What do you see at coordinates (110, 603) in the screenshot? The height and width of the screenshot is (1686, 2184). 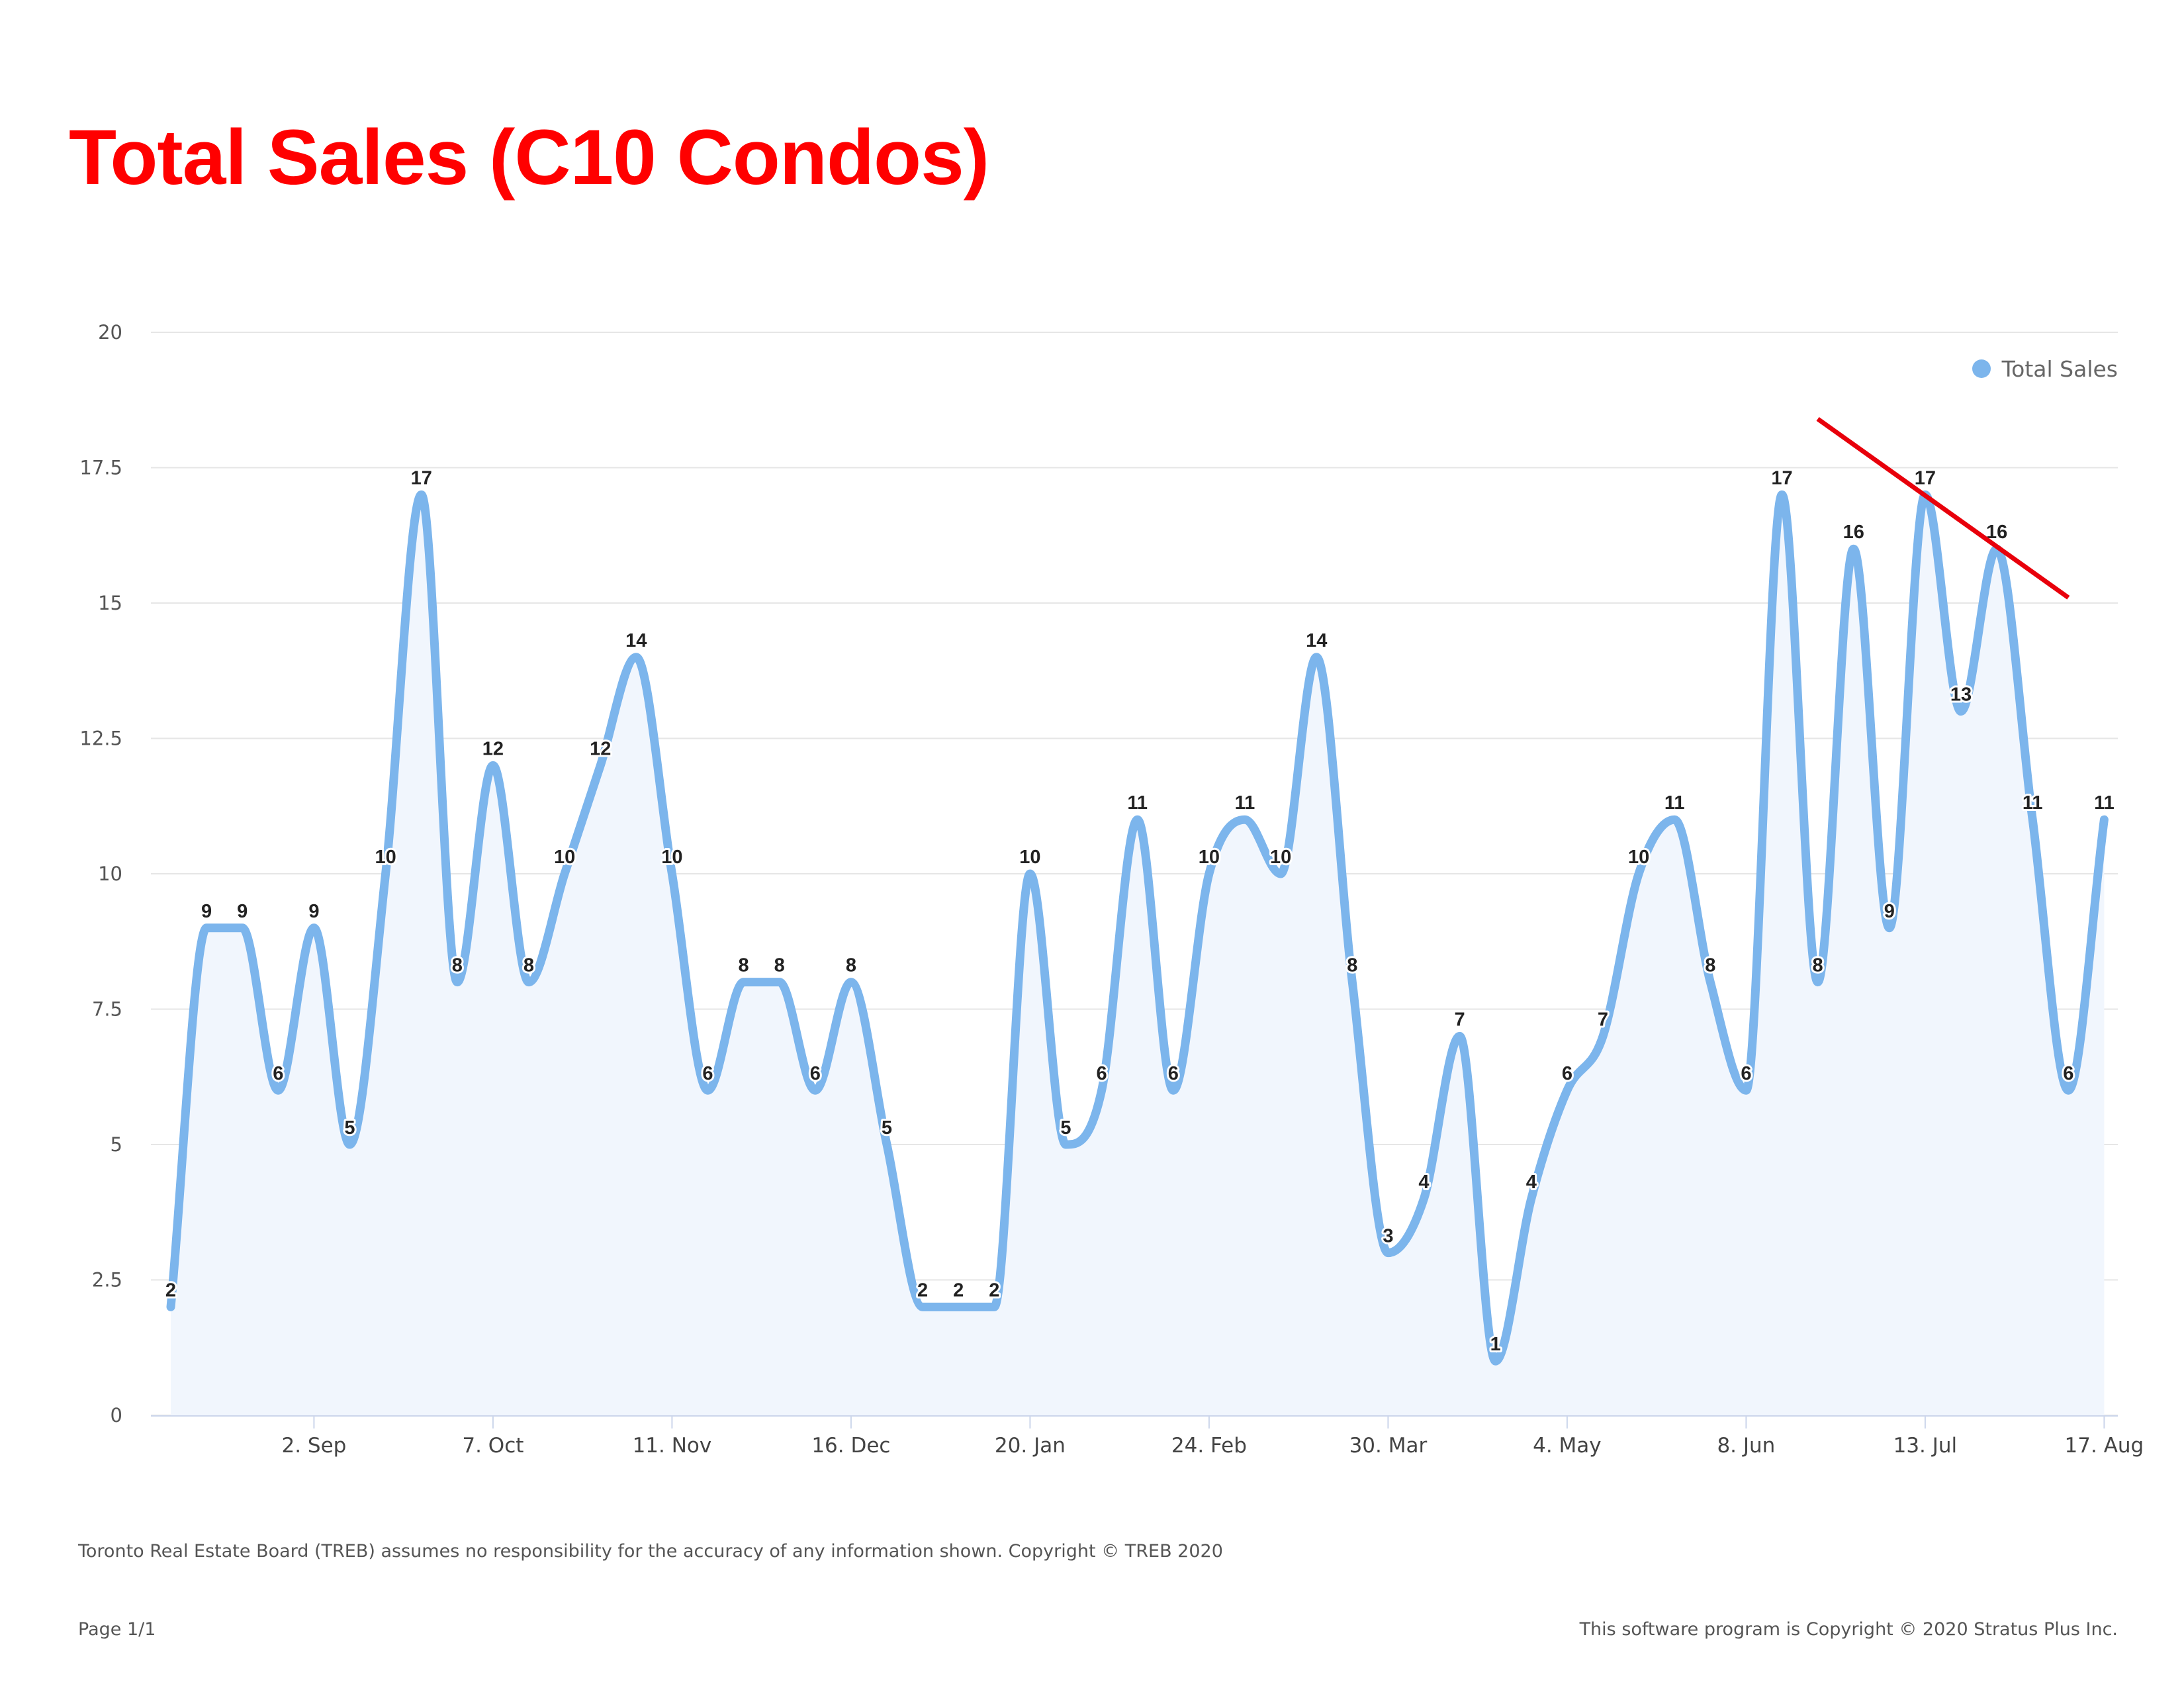 I see `y-tick-label: 15` at bounding box center [110, 603].